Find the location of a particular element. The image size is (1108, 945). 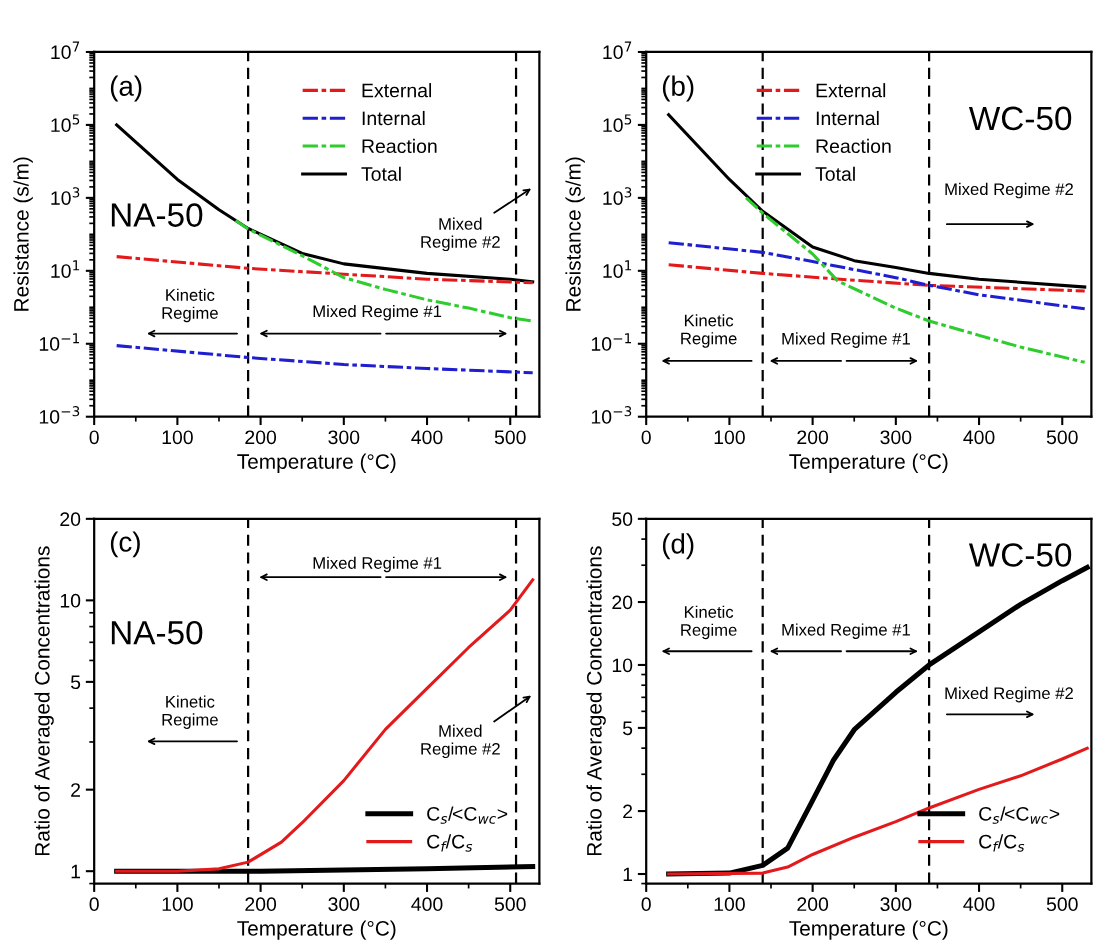

annotation: (c) is located at coordinates (125, 544).